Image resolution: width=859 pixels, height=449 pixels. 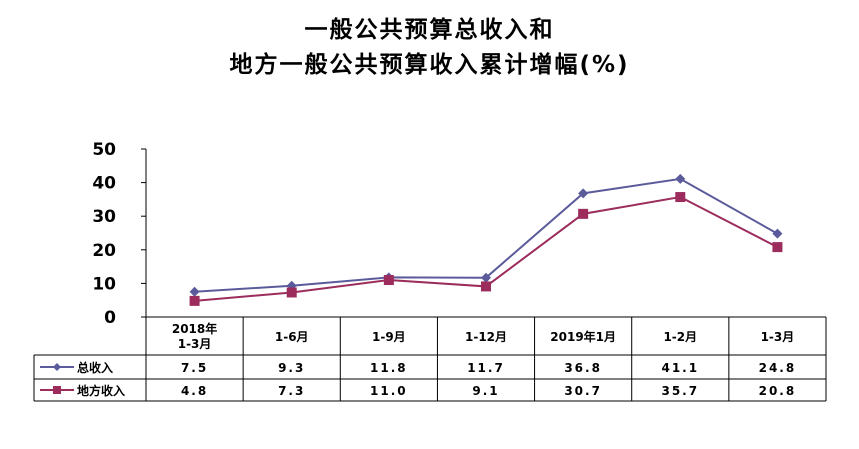 I want to click on category-label: 1-2月, so click(x=680, y=337).